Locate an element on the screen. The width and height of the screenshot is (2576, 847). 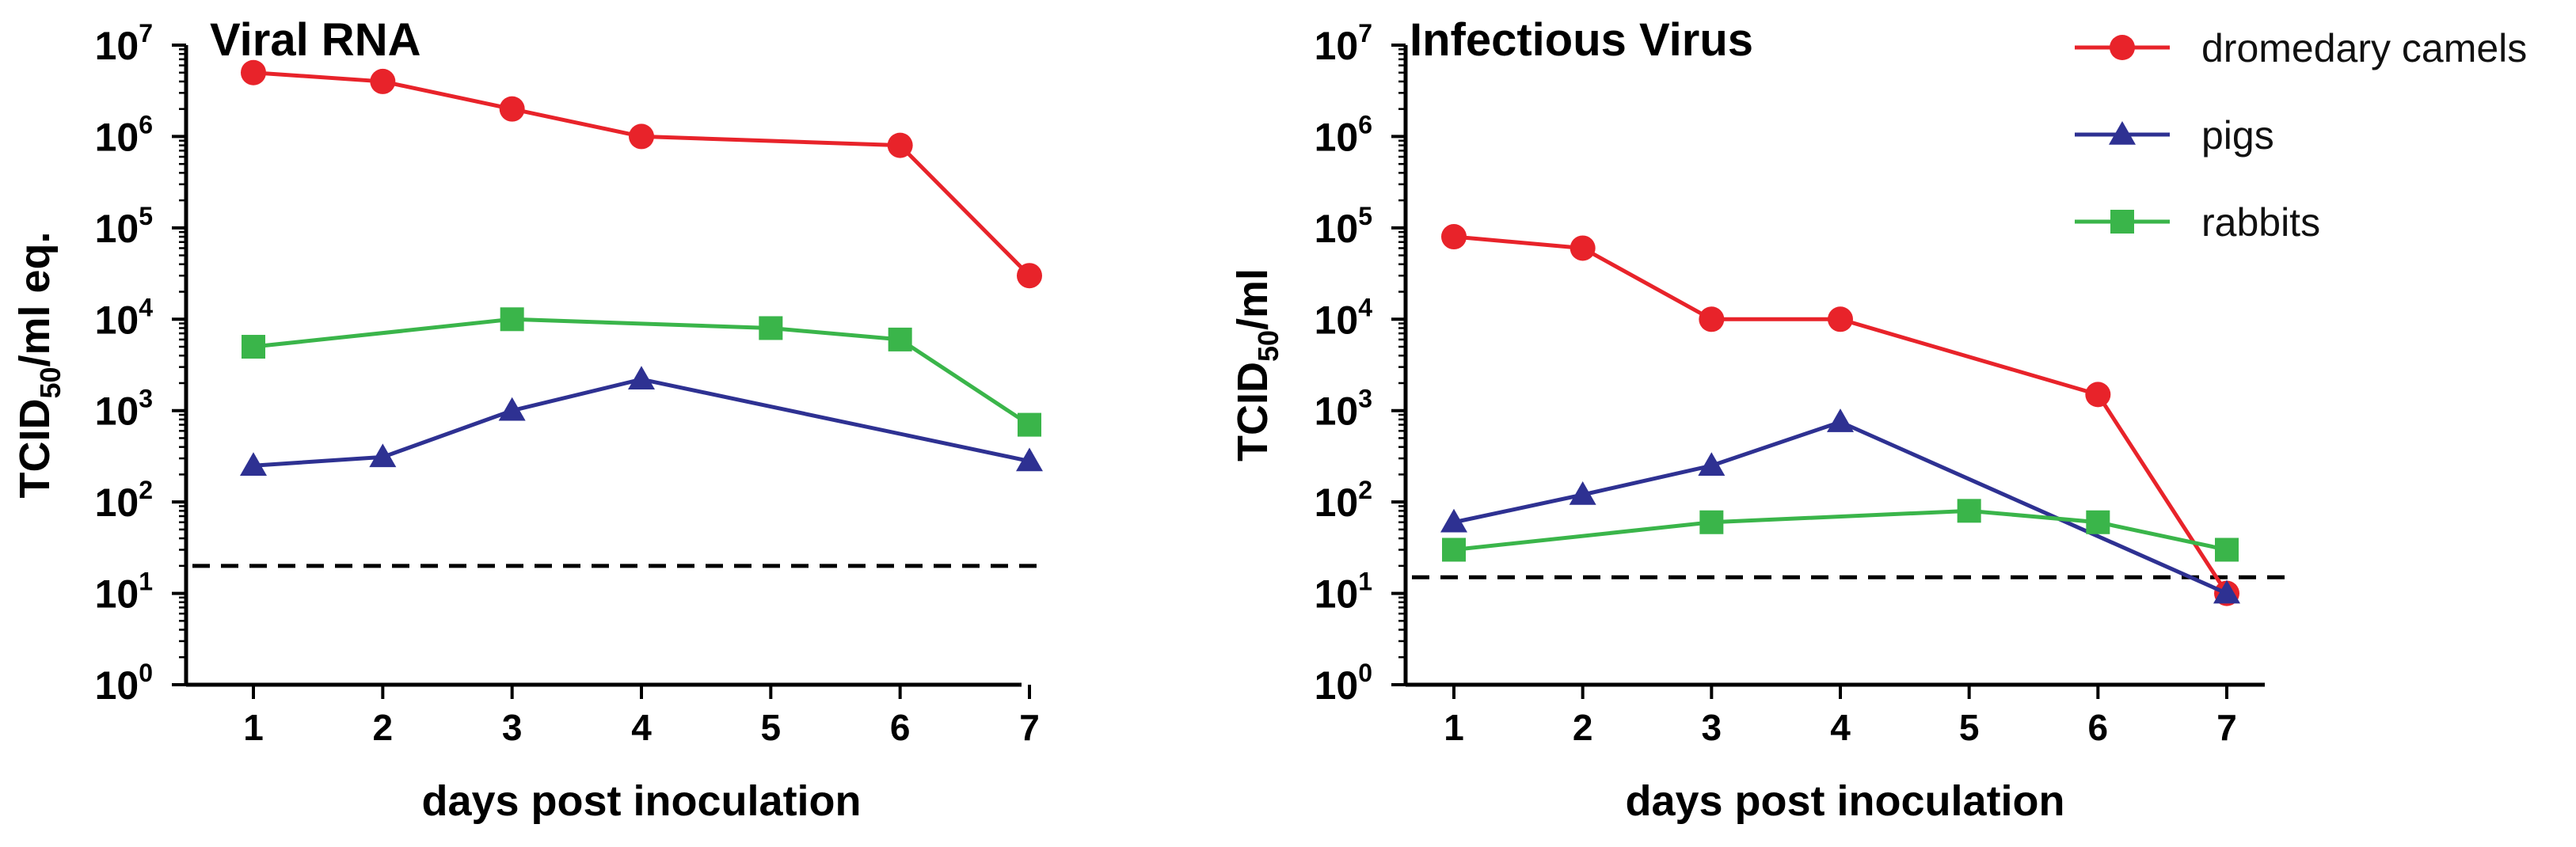
y-axis-label-rest: /ml is located at coordinates (1253, 299).